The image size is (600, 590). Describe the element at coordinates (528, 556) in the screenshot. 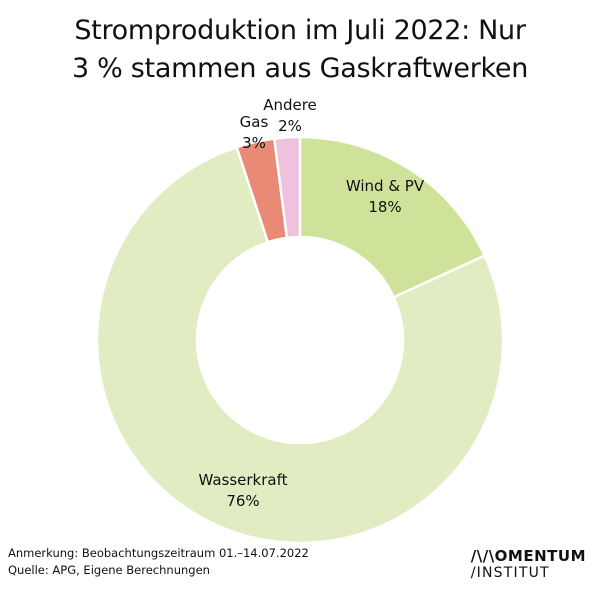

I see `logo-line-1: /\/\OMENTUM` at that location.